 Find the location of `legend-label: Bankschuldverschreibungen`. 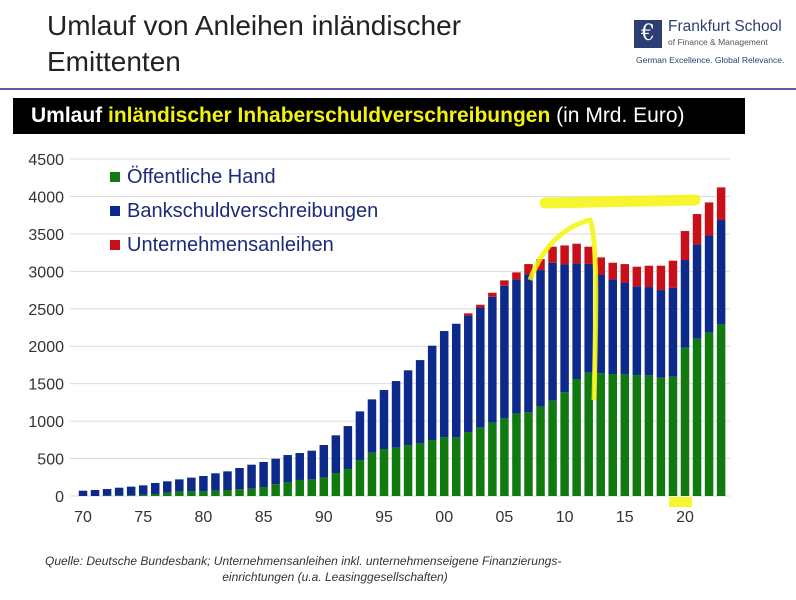

legend-label: Bankschuldverschreibungen is located at coordinates (252, 211).